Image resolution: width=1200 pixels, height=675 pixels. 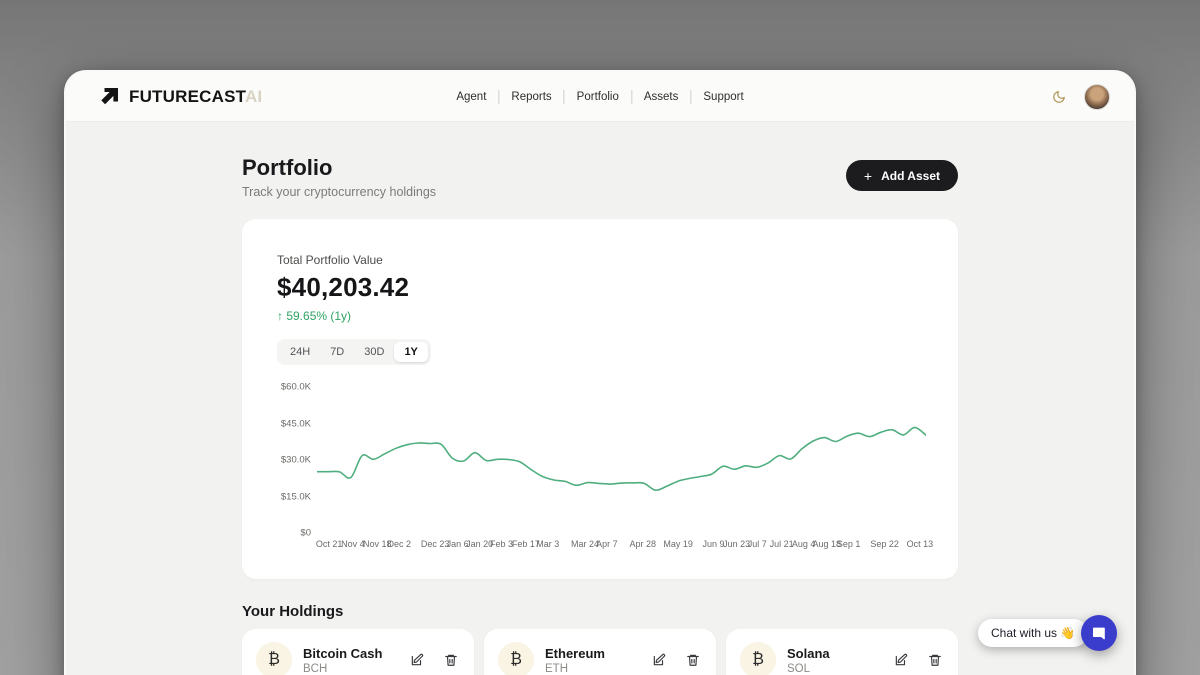 What do you see at coordinates (737, 544) in the screenshot?
I see `x-tick-label: Jun 23` at bounding box center [737, 544].